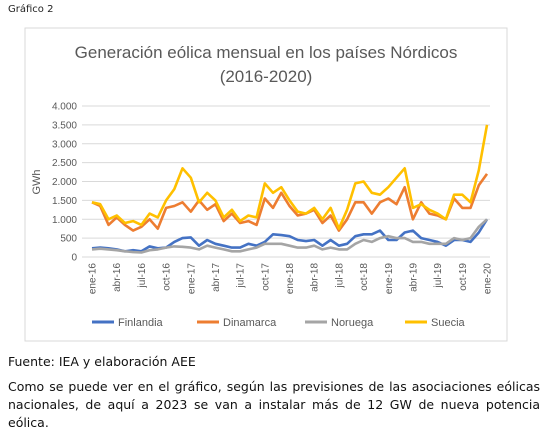  Describe the element at coordinates (37, 181) in the screenshot. I see `y-axis-label: GWh` at that location.